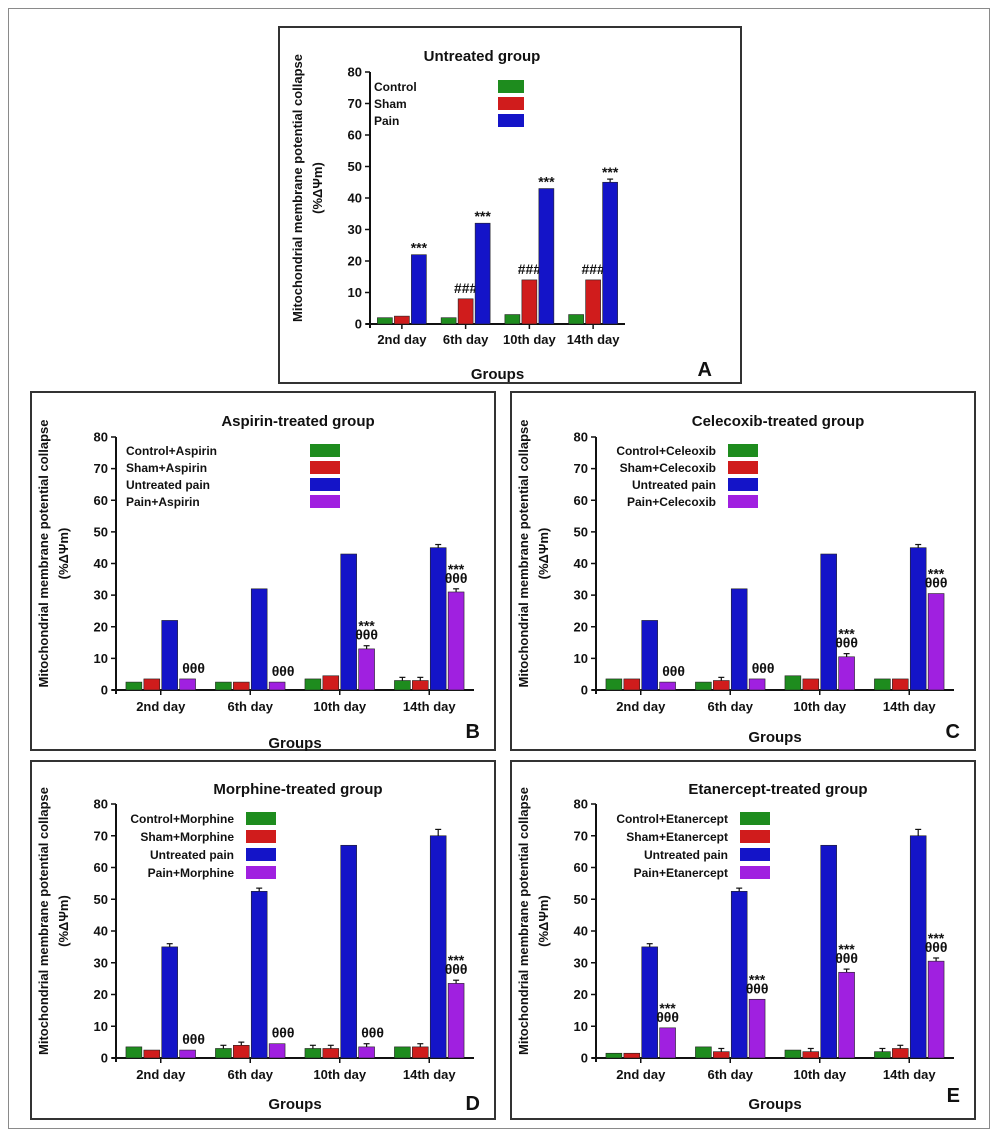 Image resolution: width=1000 pixels, height=1137 pixels. Describe the element at coordinates (953, 732) in the screenshot. I see `panel-letter: C` at that location.